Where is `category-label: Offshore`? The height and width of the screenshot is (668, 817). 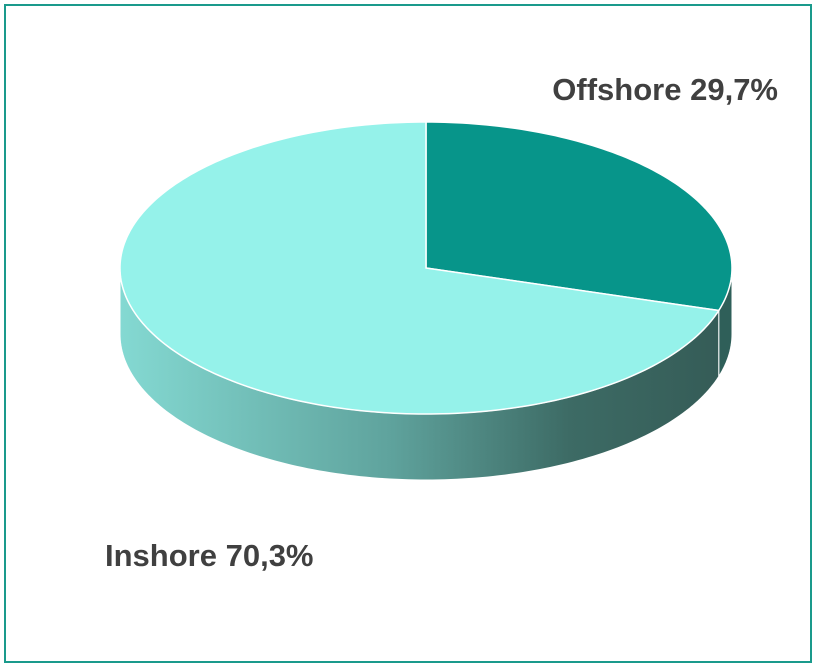 category-label: Offshore is located at coordinates (616, 89).